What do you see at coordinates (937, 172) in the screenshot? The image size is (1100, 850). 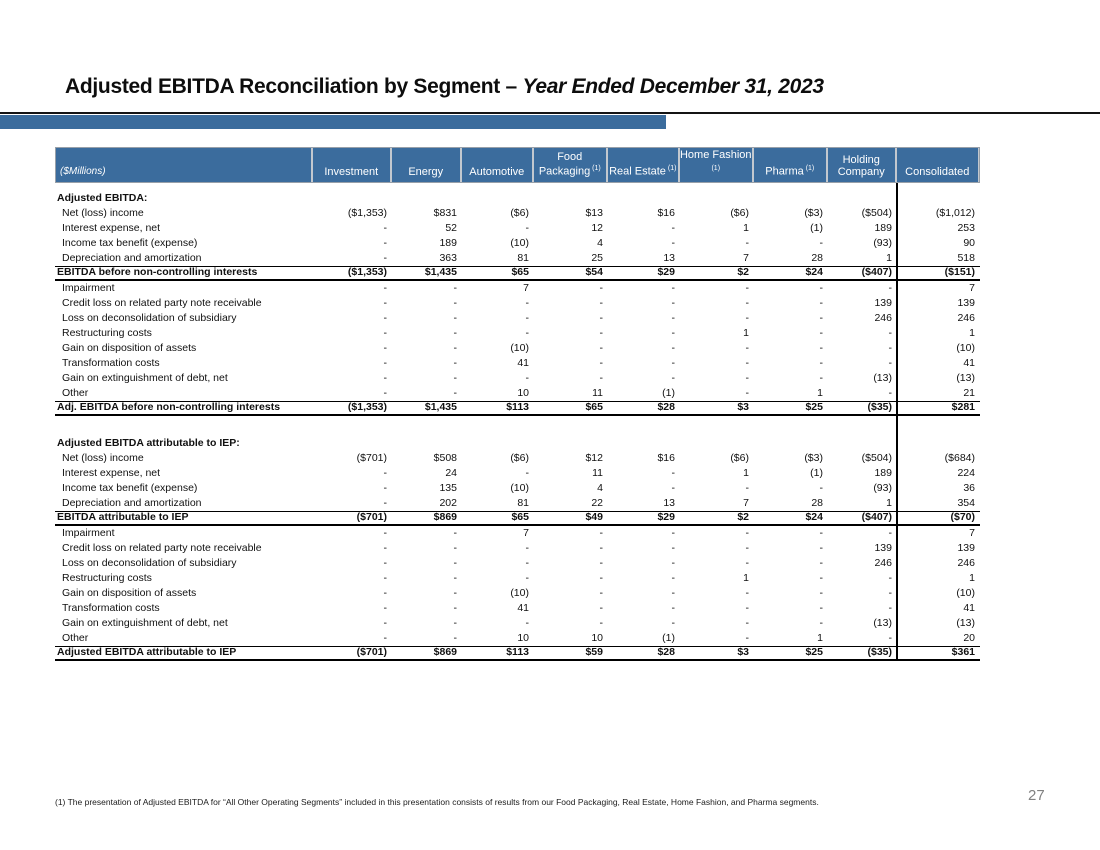 I see `column-header-label: Consolidated` at bounding box center [937, 172].